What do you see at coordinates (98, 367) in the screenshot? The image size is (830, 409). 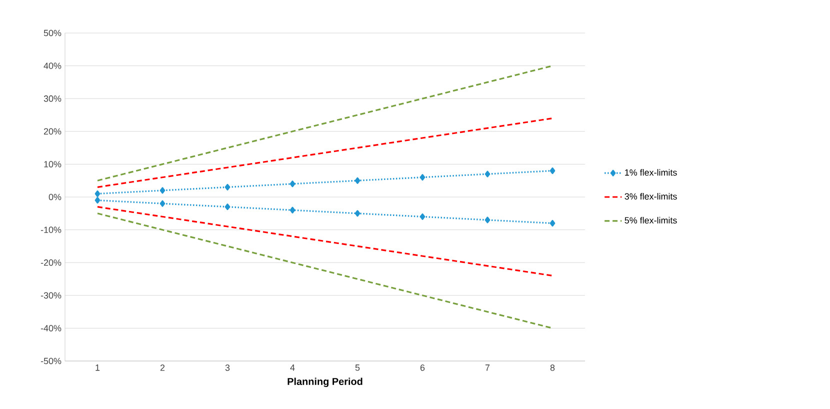 I see `x-tick-label: 1` at bounding box center [98, 367].